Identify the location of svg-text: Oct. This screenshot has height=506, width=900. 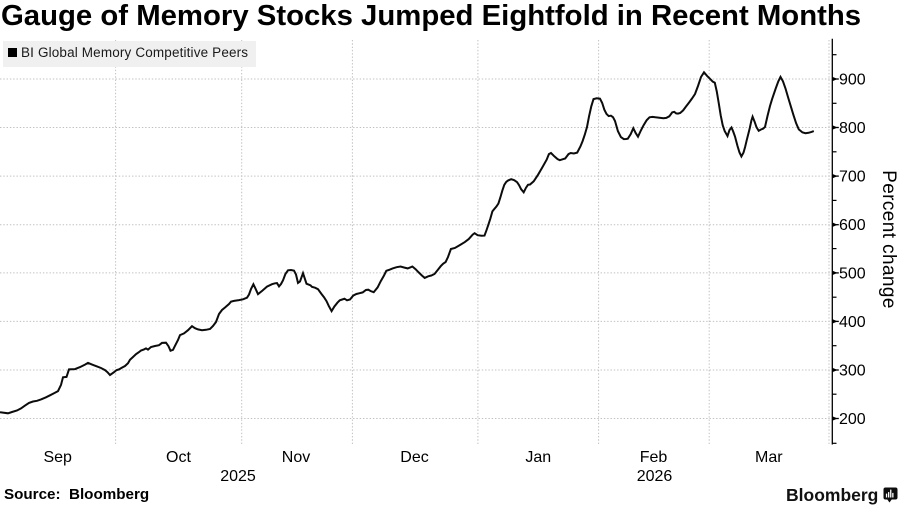
(178, 457).